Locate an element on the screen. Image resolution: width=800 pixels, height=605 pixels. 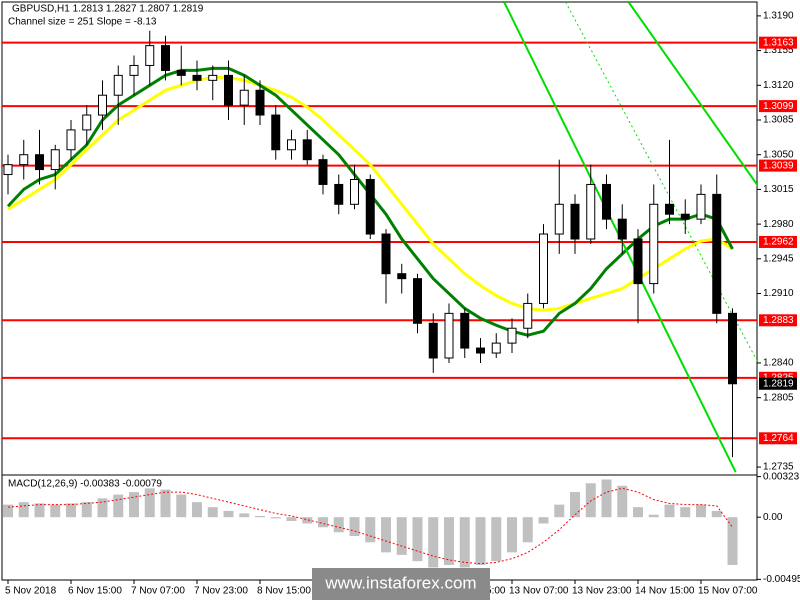
y-tick-label: 1.2980 is located at coordinates (778, 224).